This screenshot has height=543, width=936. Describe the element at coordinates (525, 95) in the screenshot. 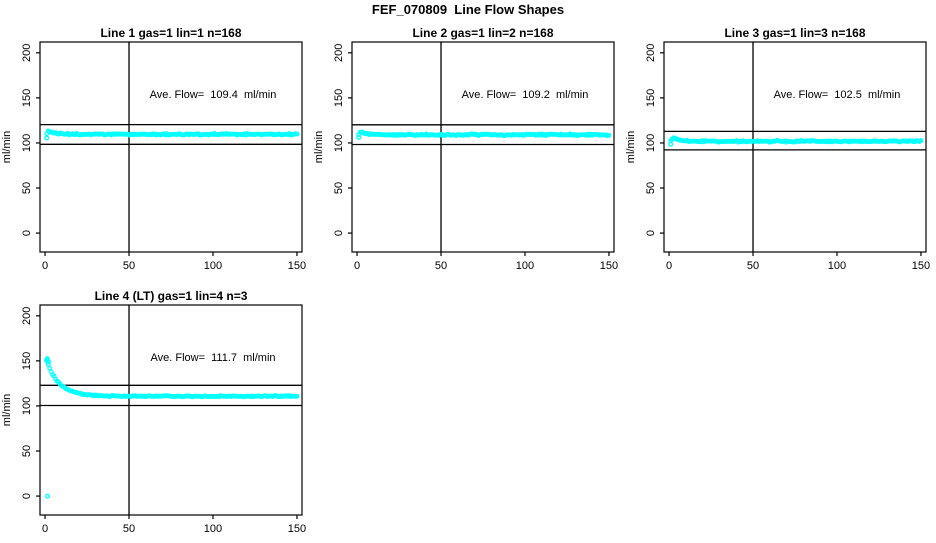

I see `avg-flow-annotation: Ave. Flow= 109.2 ml/min` at that location.